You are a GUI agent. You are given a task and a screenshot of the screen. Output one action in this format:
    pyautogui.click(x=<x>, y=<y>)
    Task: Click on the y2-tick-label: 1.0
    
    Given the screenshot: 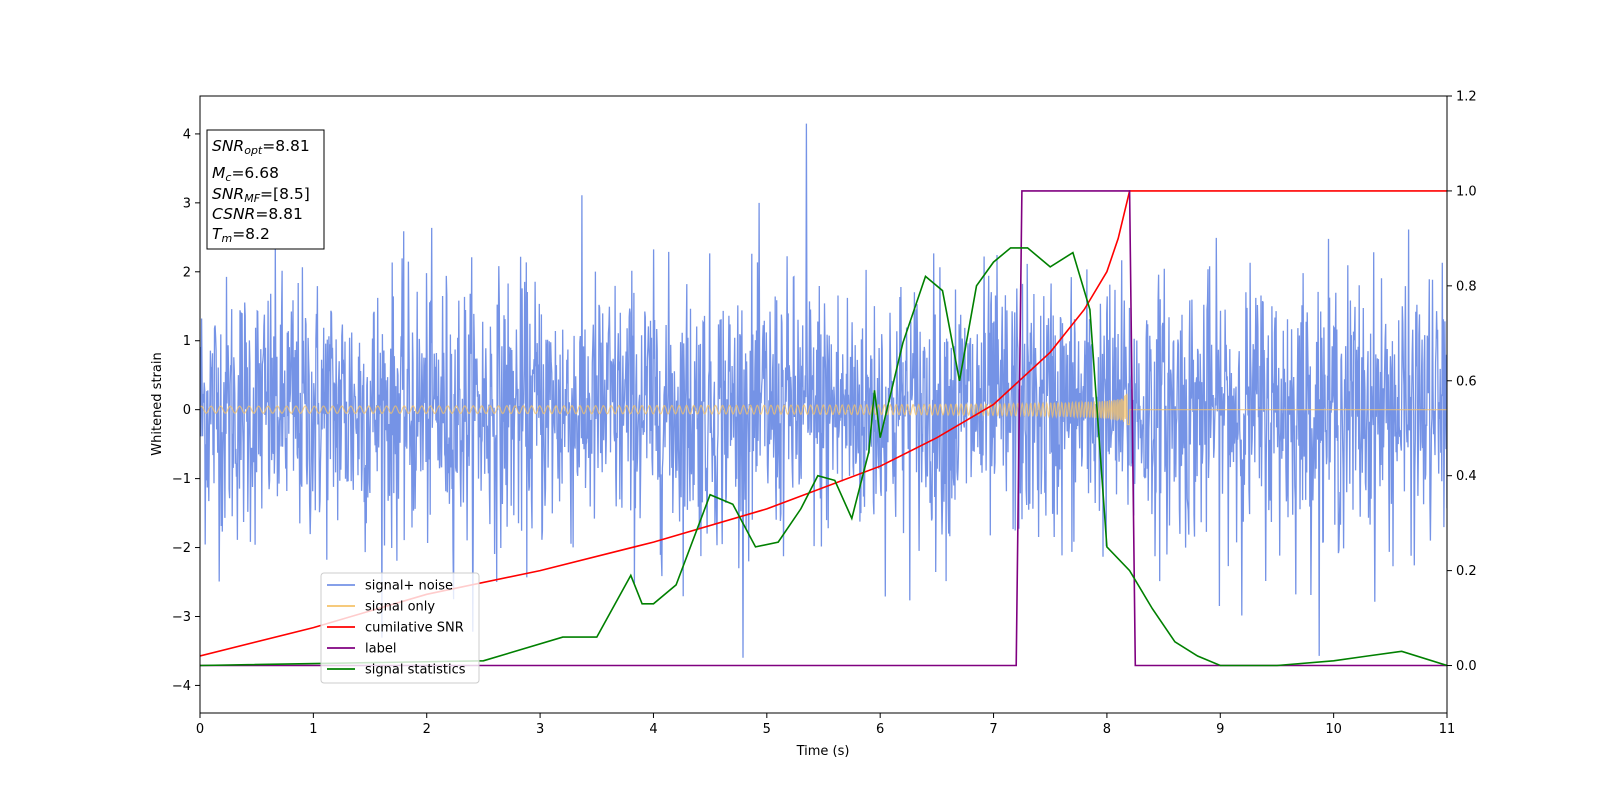 What is the action you would take?
    pyautogui.click(x=1466, y=191)
    